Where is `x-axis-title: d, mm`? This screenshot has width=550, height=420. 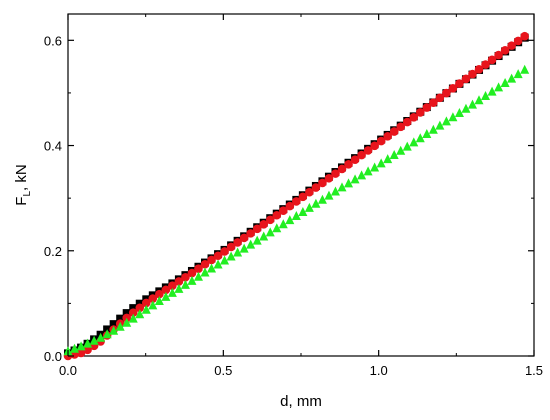 x-axis-title: d, mm is located at coordinates (301, 401).